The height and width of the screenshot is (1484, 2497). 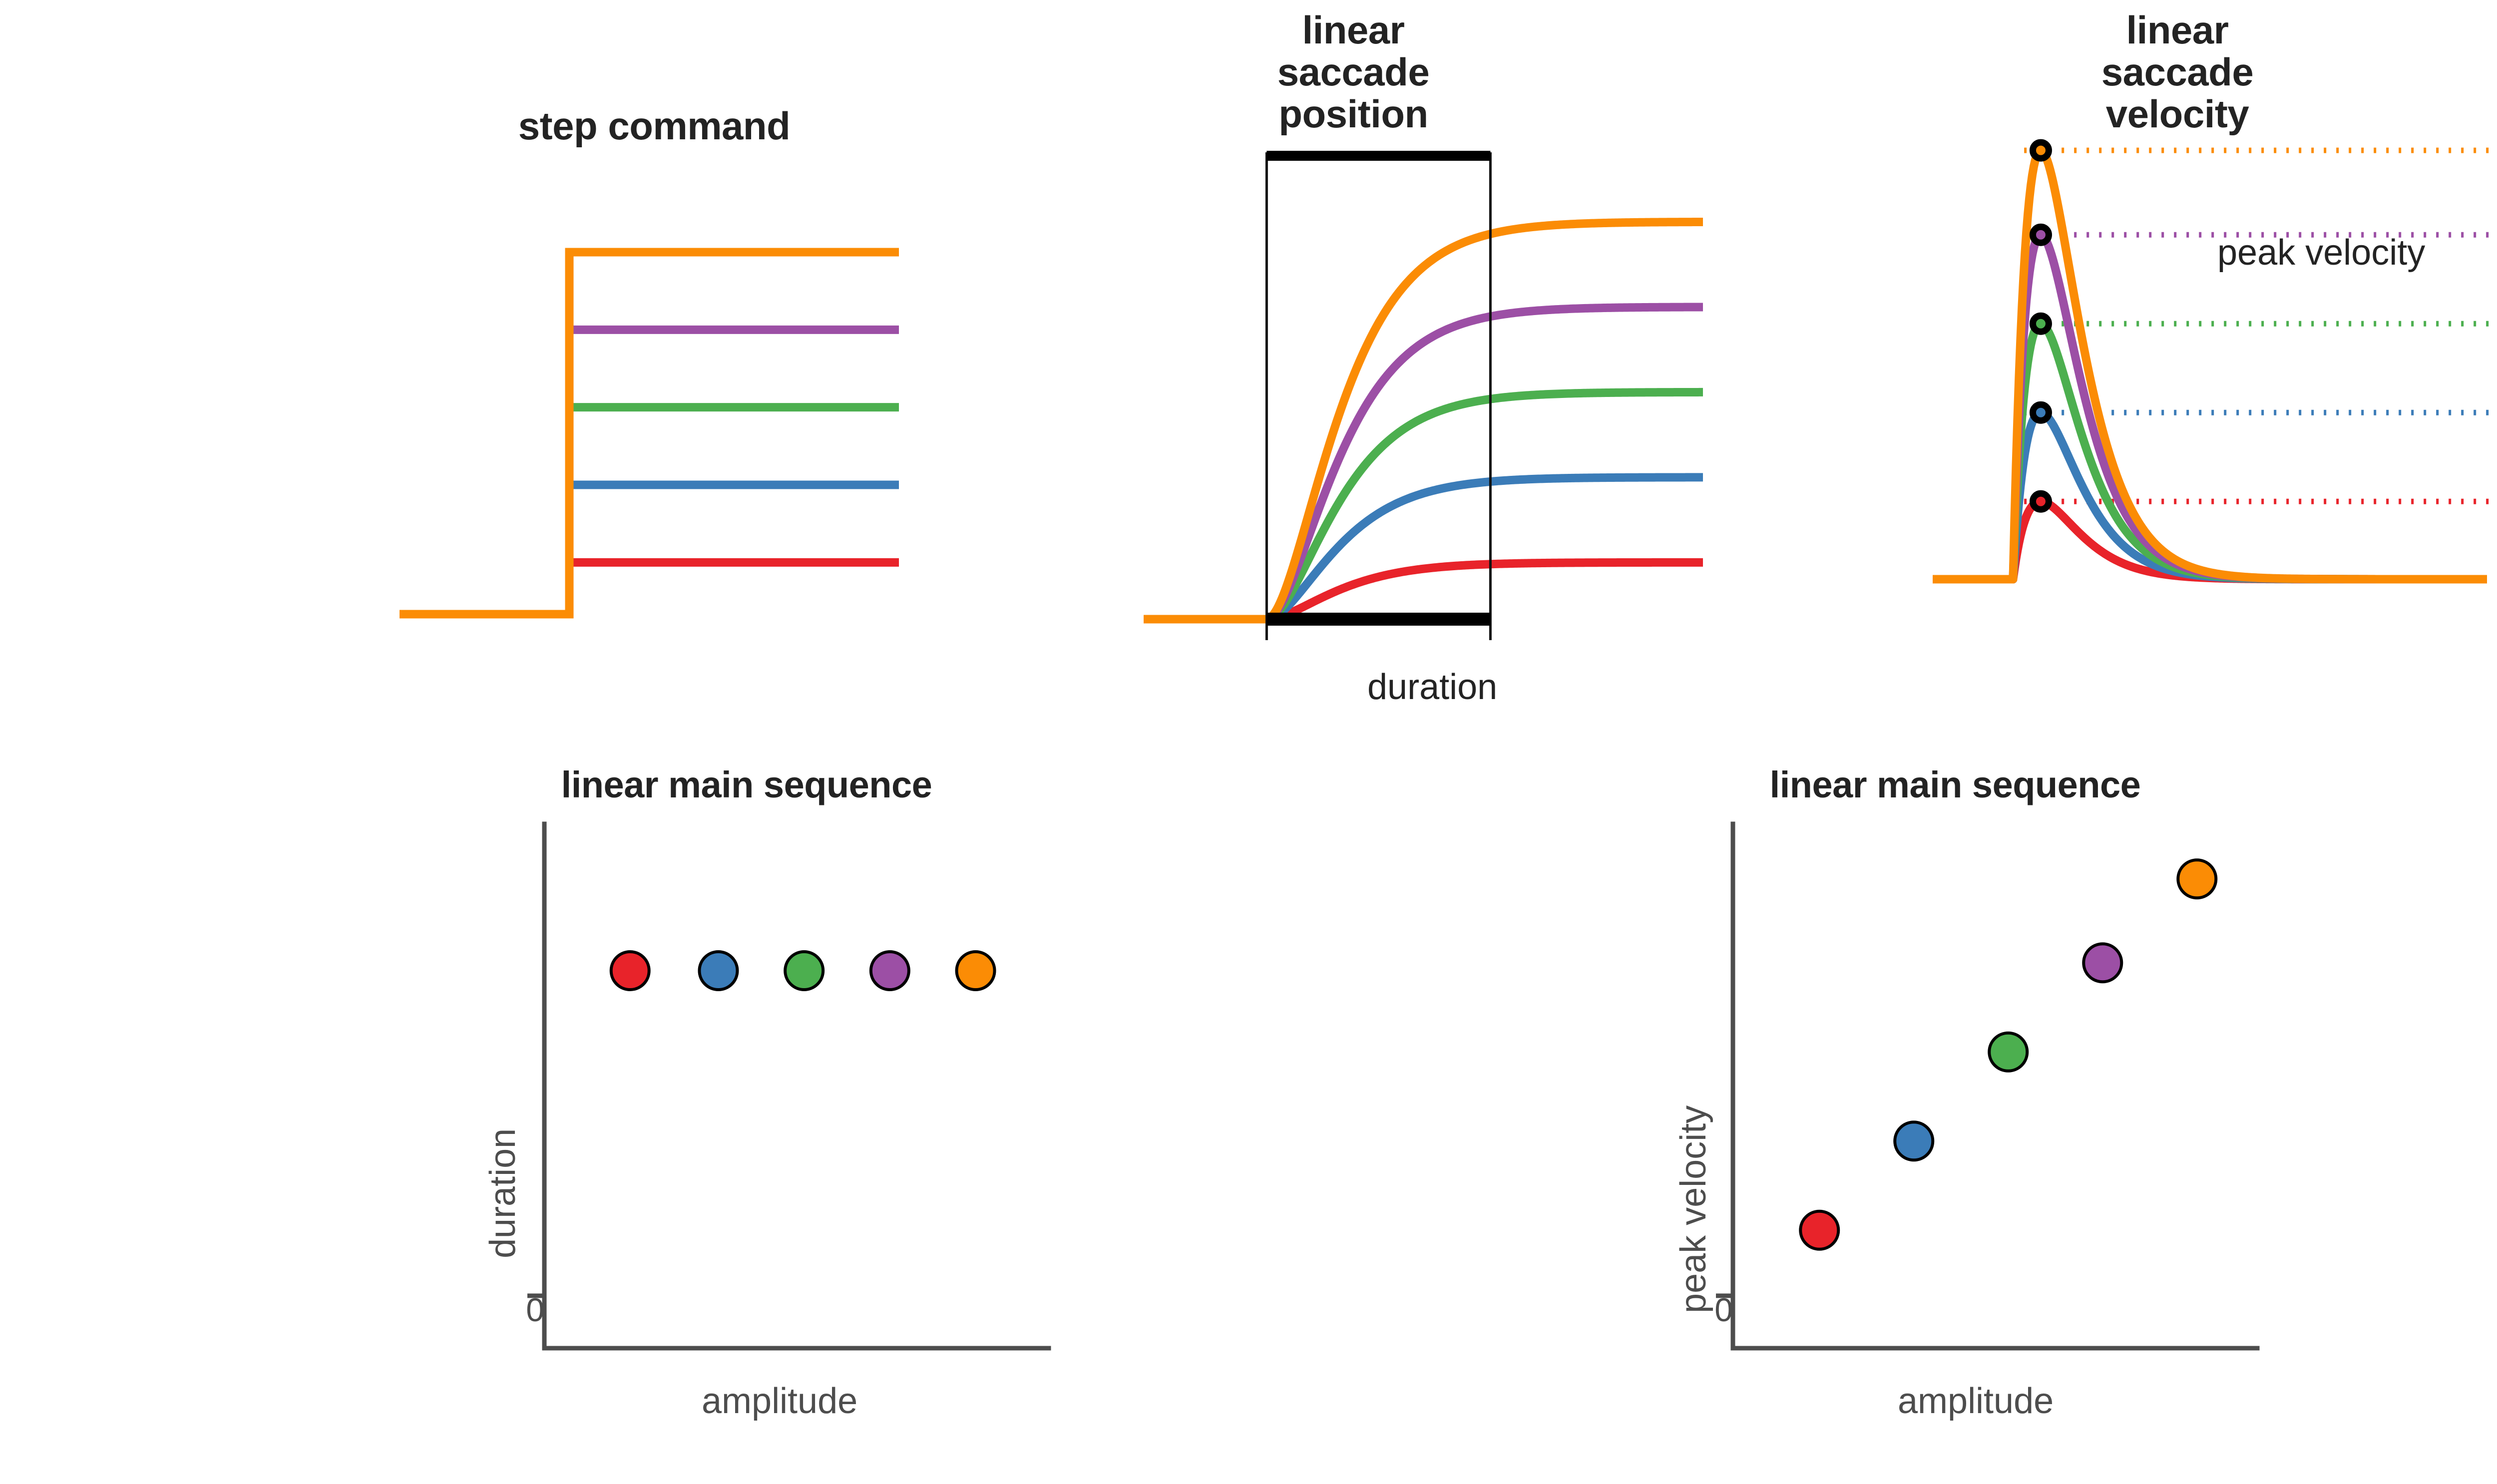 I want to click on saccade-position-title: linear saccade position, so click(x=1353, y=72).